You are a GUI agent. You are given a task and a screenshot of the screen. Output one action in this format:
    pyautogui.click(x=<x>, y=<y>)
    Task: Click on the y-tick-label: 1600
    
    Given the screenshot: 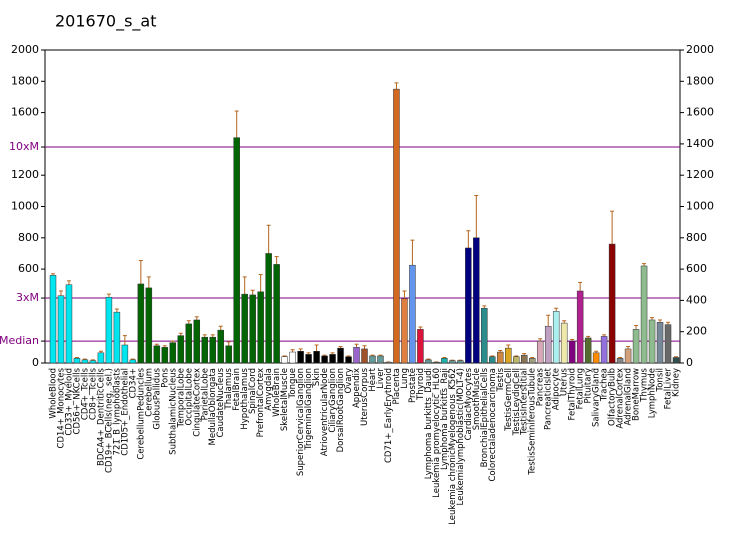 What is the action you would take?
    pyautogui.click(x=25, y=112)
    